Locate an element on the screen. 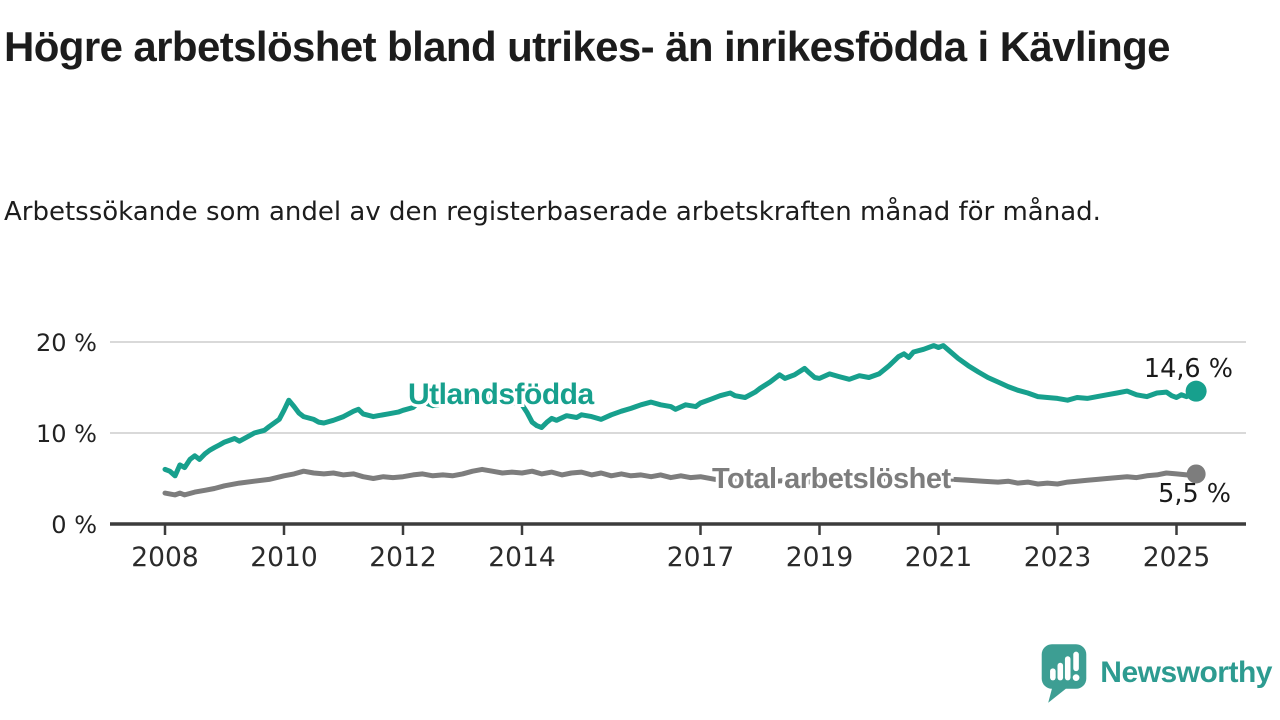  x-tick-label: 2014 is located at coordinates (521, 557).